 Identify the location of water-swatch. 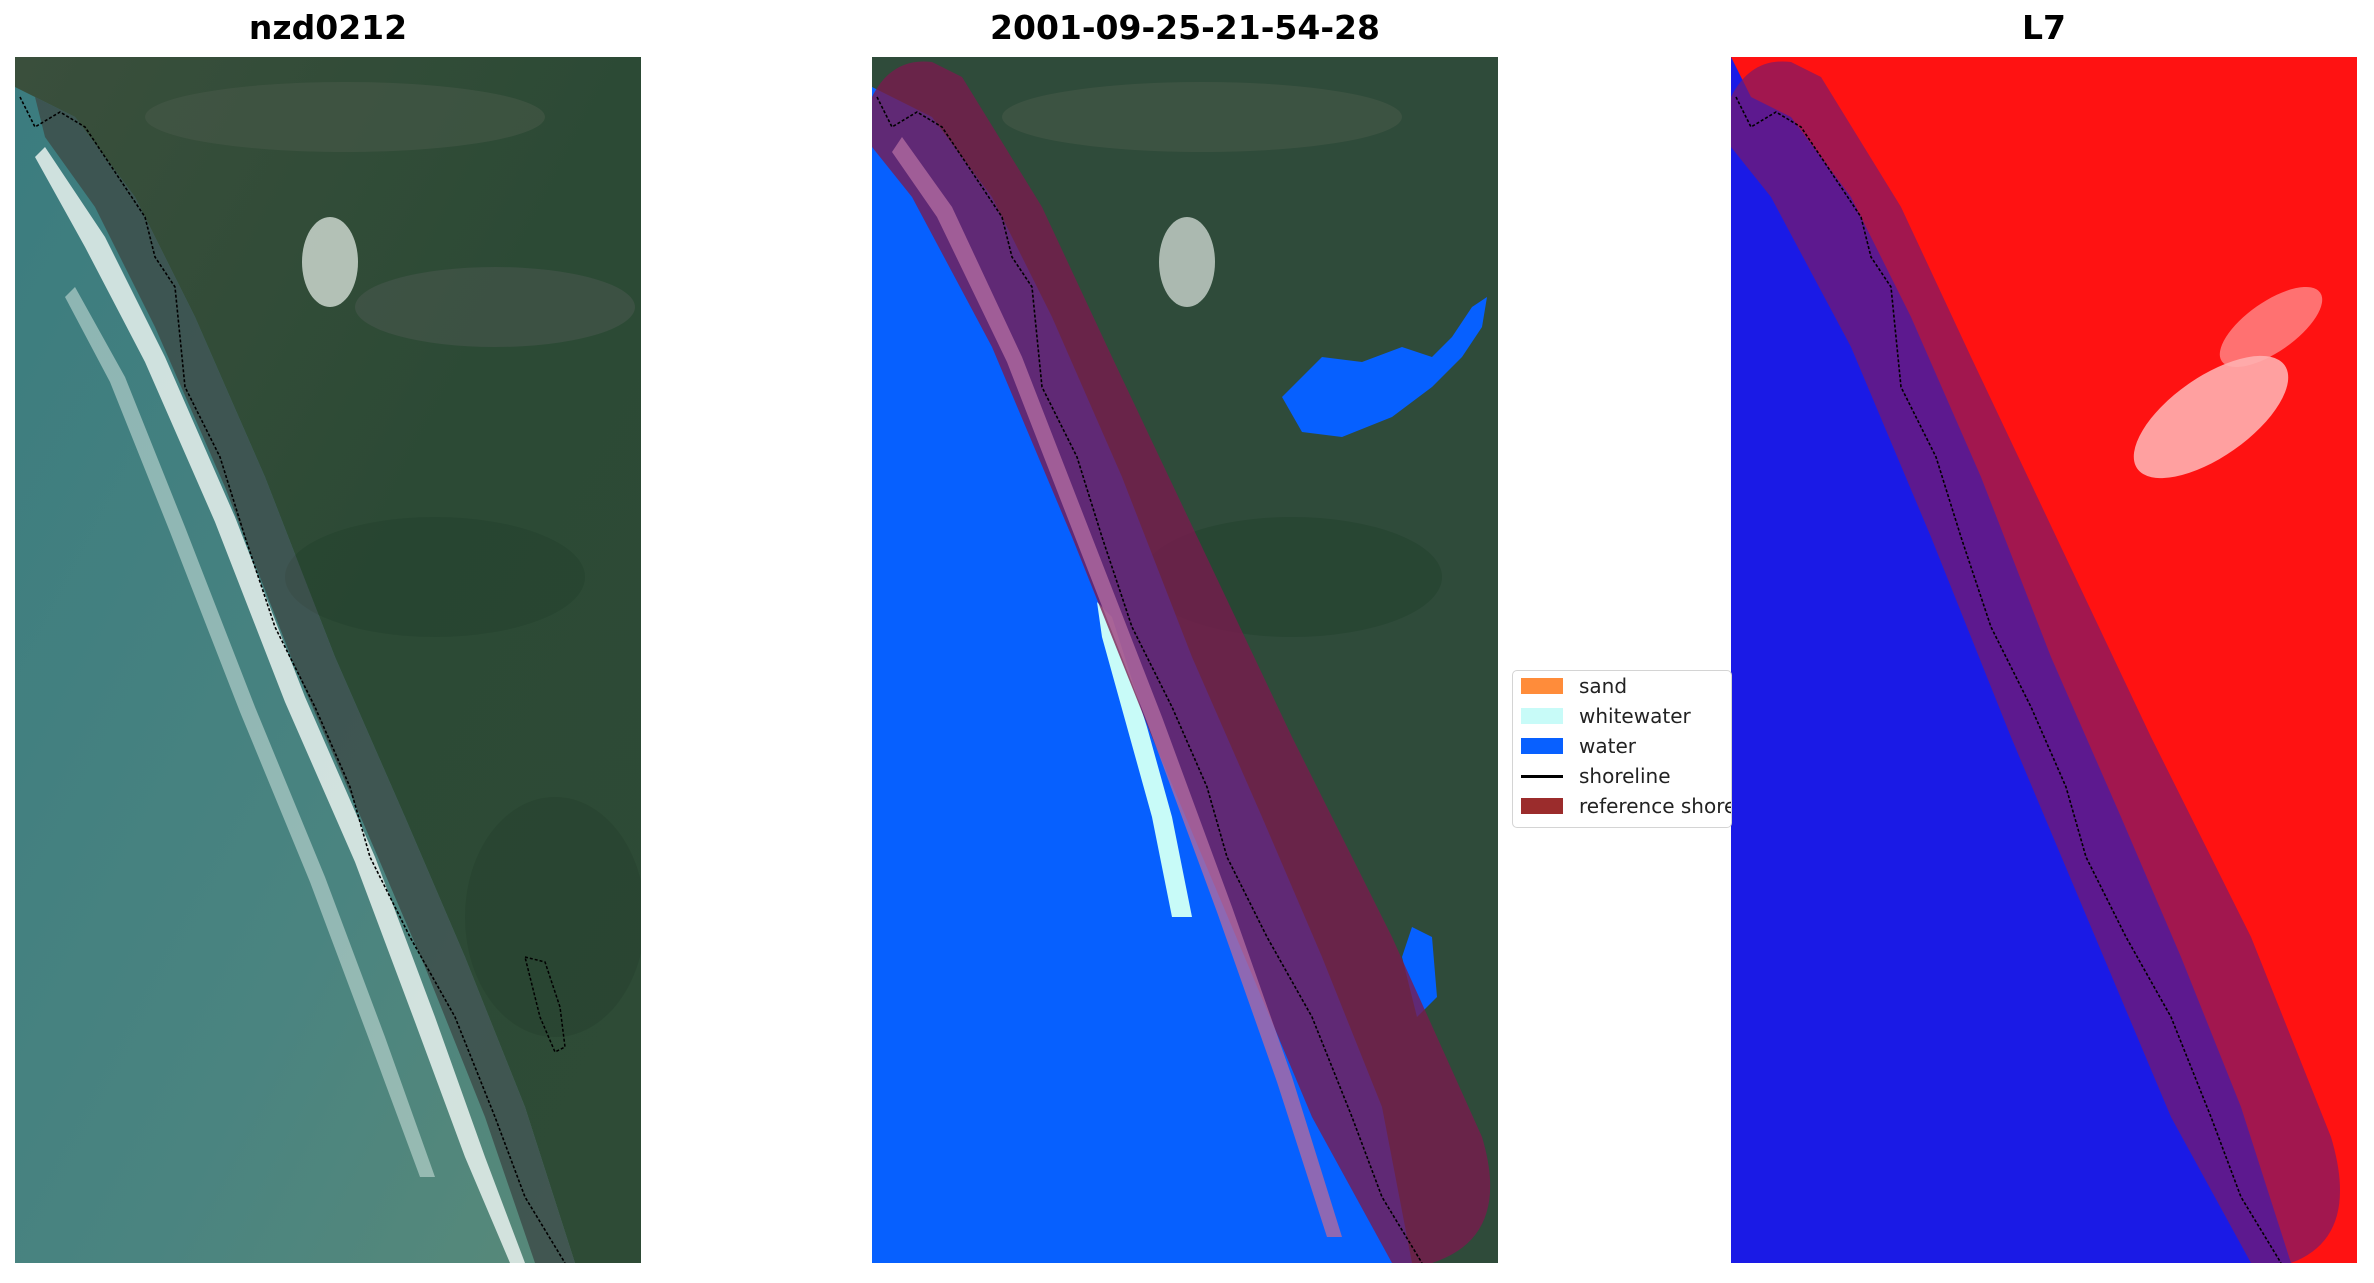
(1542, 746).